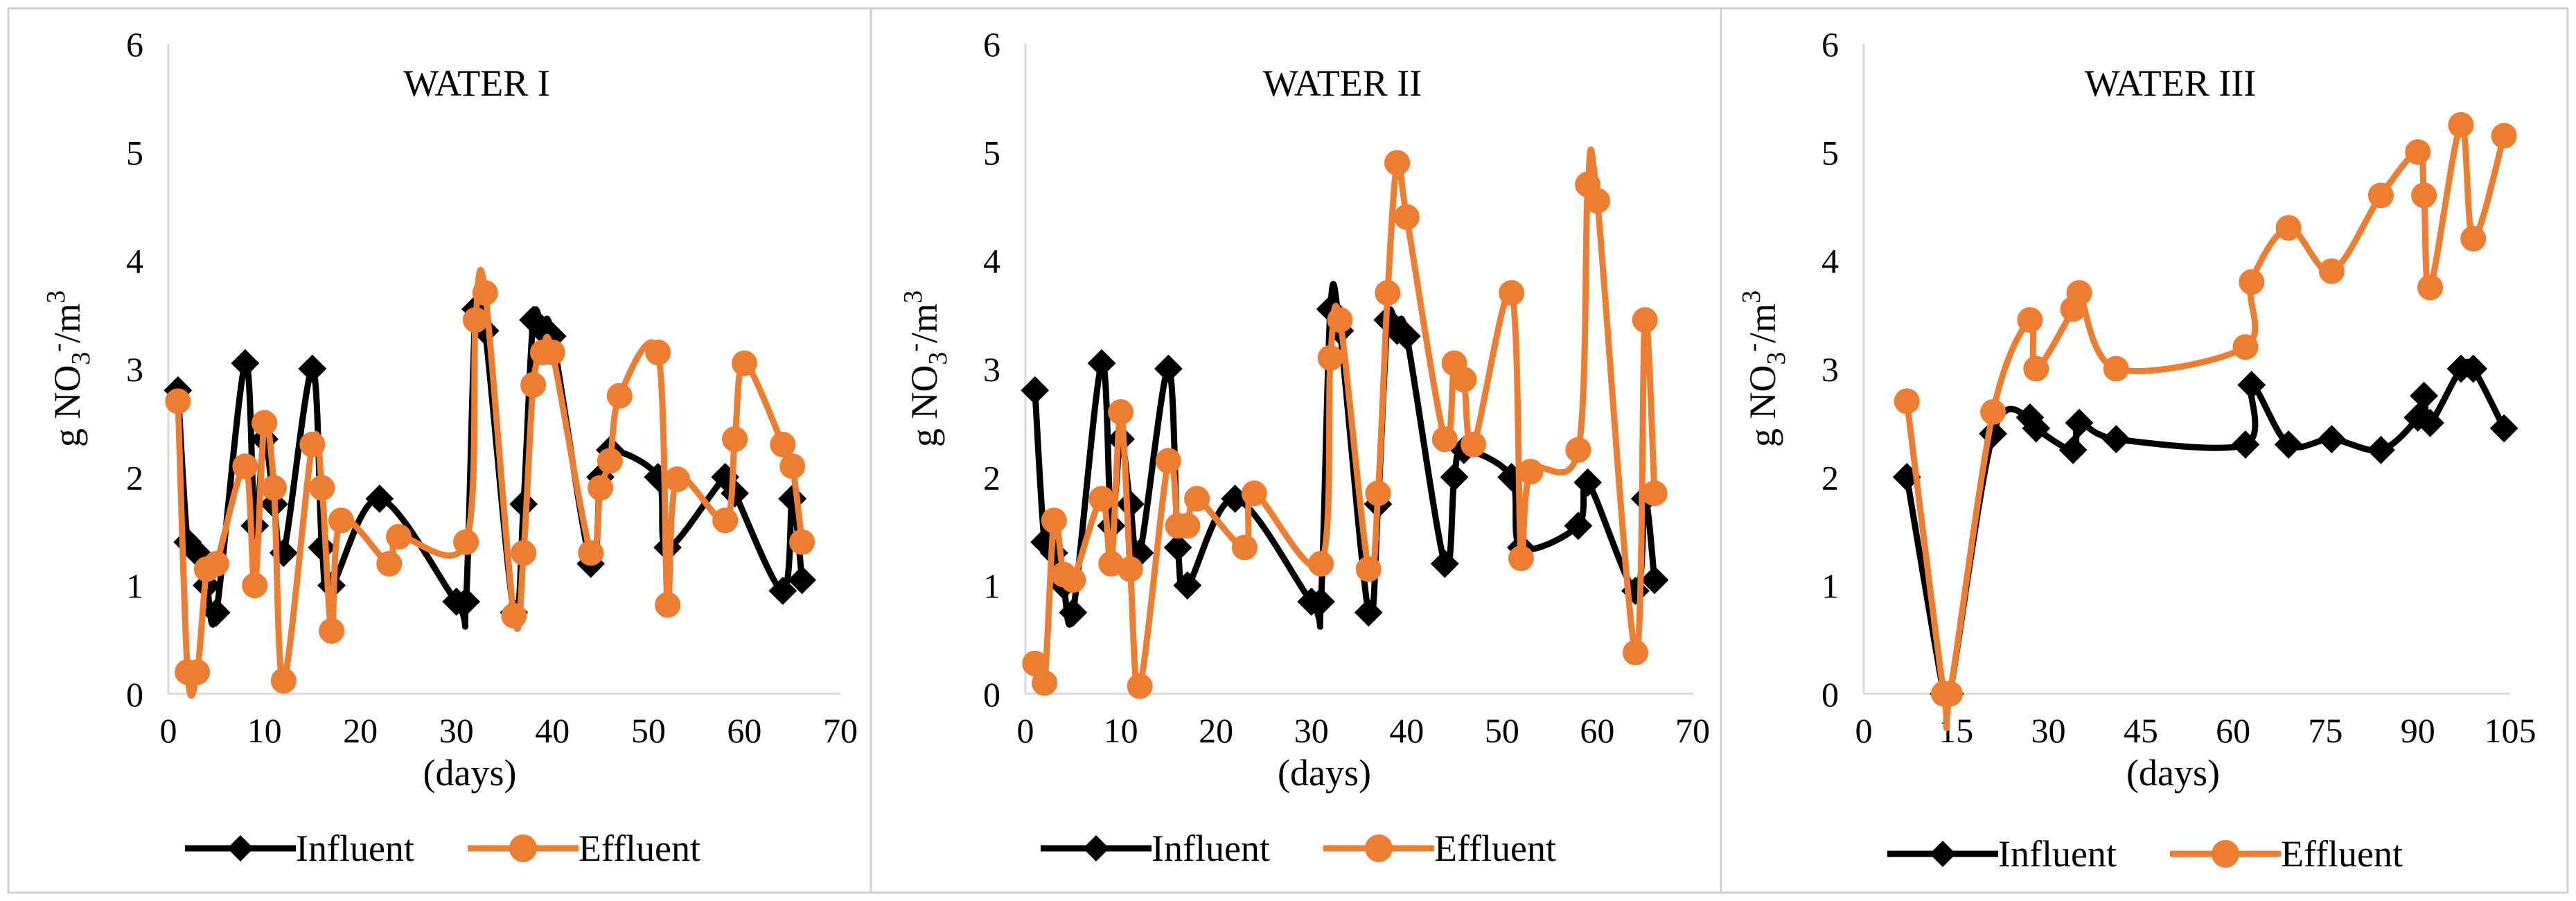  Describe the element at coordinates (1311, 730) in the screenshot. I see `x-tick-label: 30` at that location.